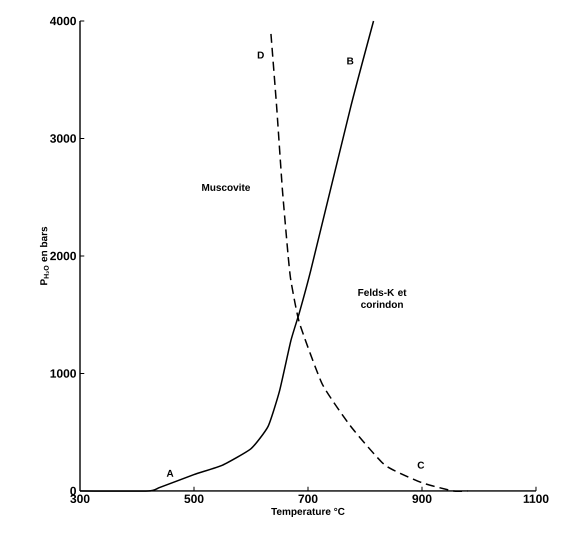  What do you see at coordinates (422, 499) in the screenshot?
I see `x-tick-label: 900` at bounding box center [422, 499].